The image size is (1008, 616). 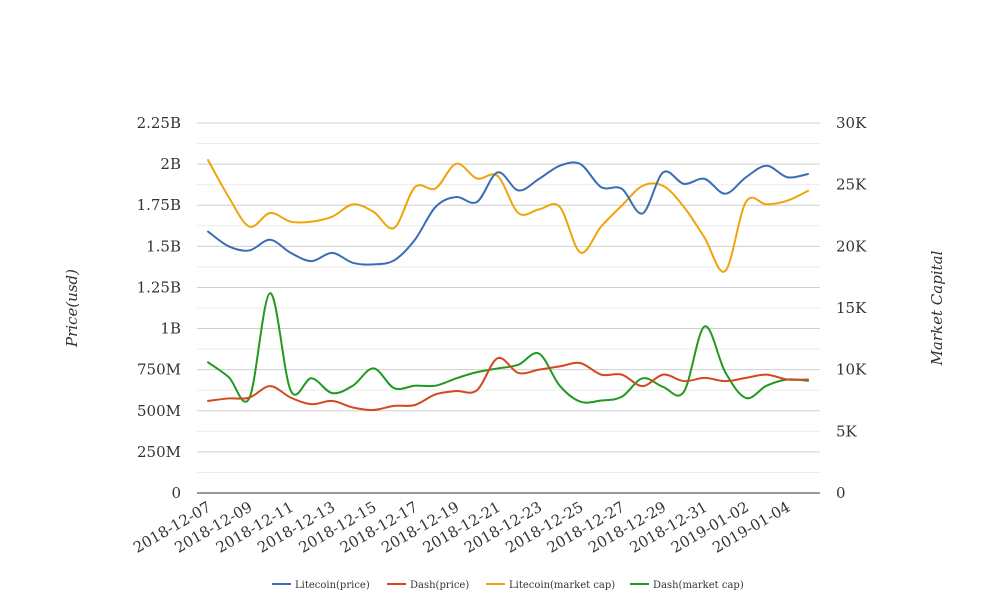 I want to click on legend-label: Litecoin(price), so click(x=332, y=585).